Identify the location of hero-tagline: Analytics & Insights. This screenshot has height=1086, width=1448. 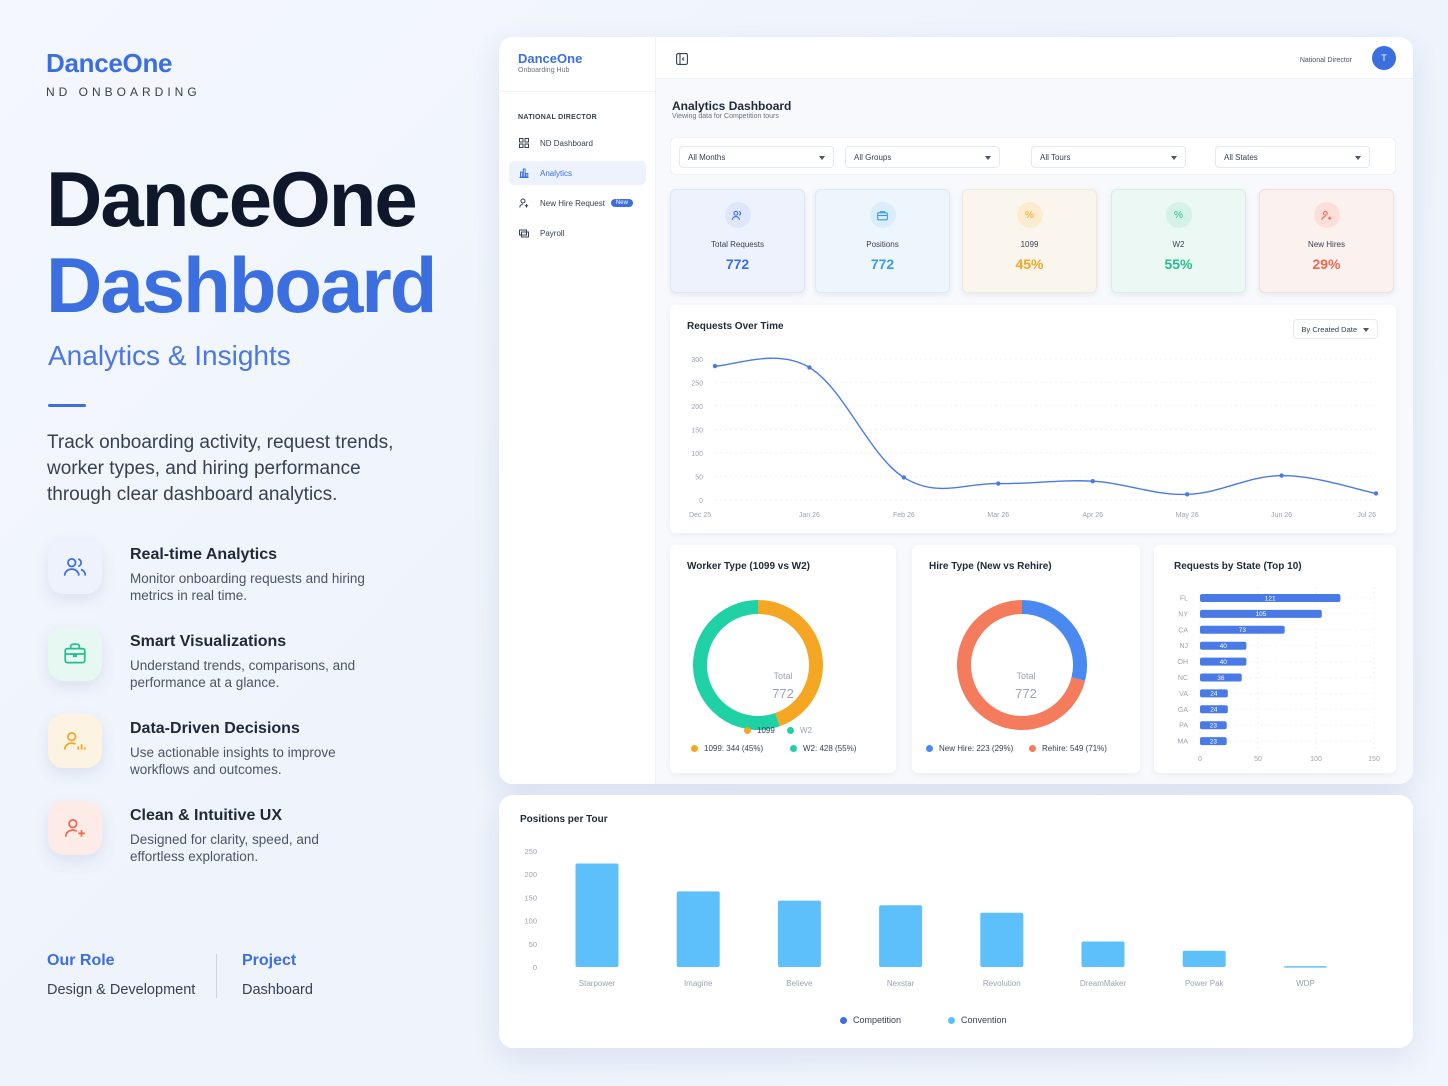
(169, 355).